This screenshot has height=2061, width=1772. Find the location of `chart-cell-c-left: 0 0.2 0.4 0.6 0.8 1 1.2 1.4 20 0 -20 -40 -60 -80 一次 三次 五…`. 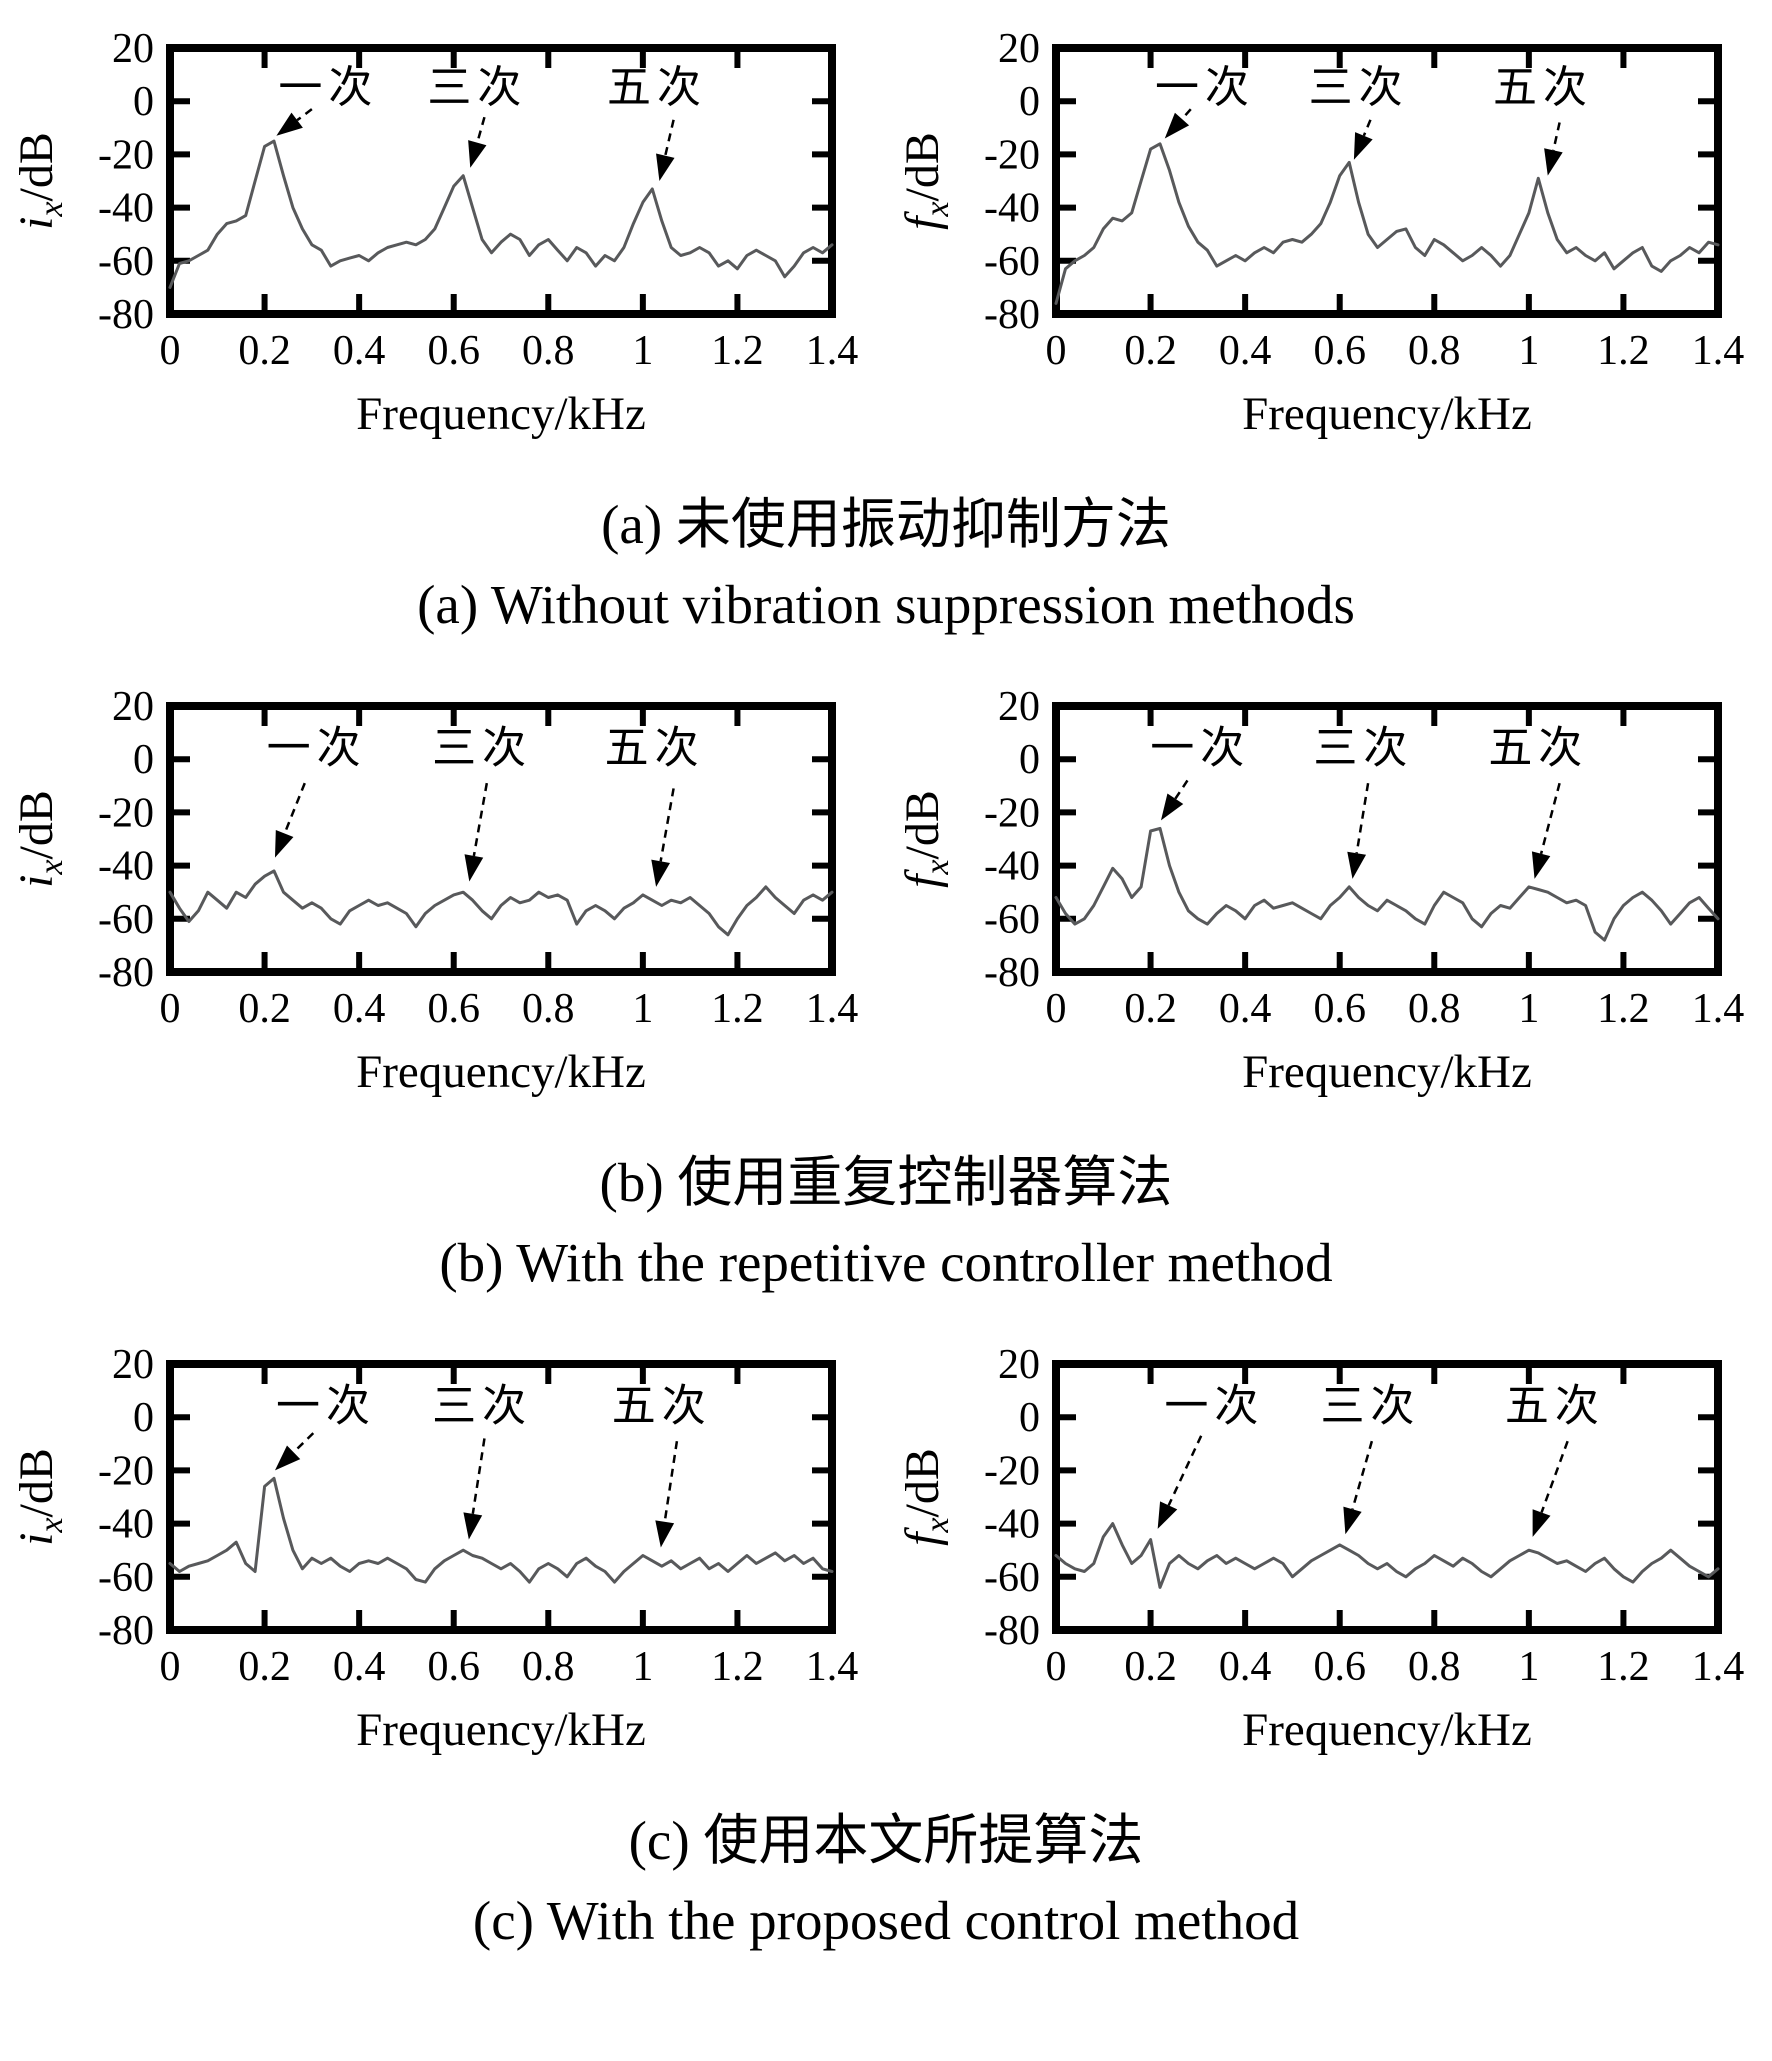

chart-cell-c-left: 0 0.2 0.4 0.6 0.8 1 1.2 1.4 20 0 -20 -40 -60 -80 一次 三次 五… is located at coordinates (443, 1552).